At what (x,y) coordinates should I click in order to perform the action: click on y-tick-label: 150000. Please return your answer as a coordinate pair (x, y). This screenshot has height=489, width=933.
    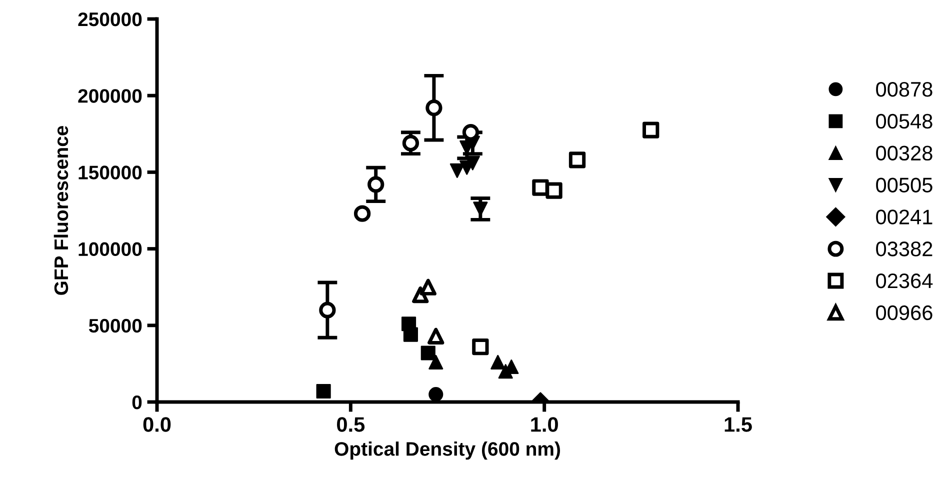
    Looking at the image, I should click on (110, 173).